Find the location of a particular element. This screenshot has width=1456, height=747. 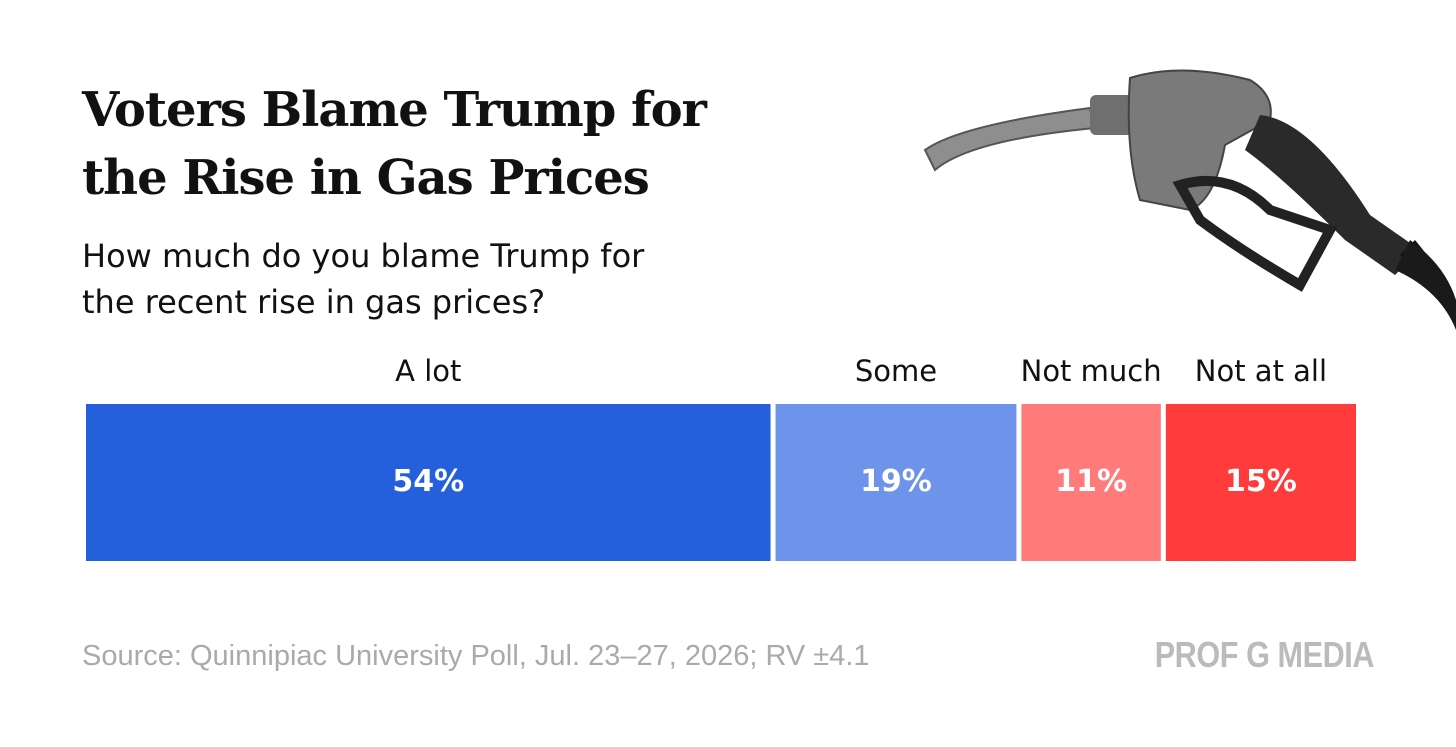

value-label: 15% is located at coordinates (1261, 481).